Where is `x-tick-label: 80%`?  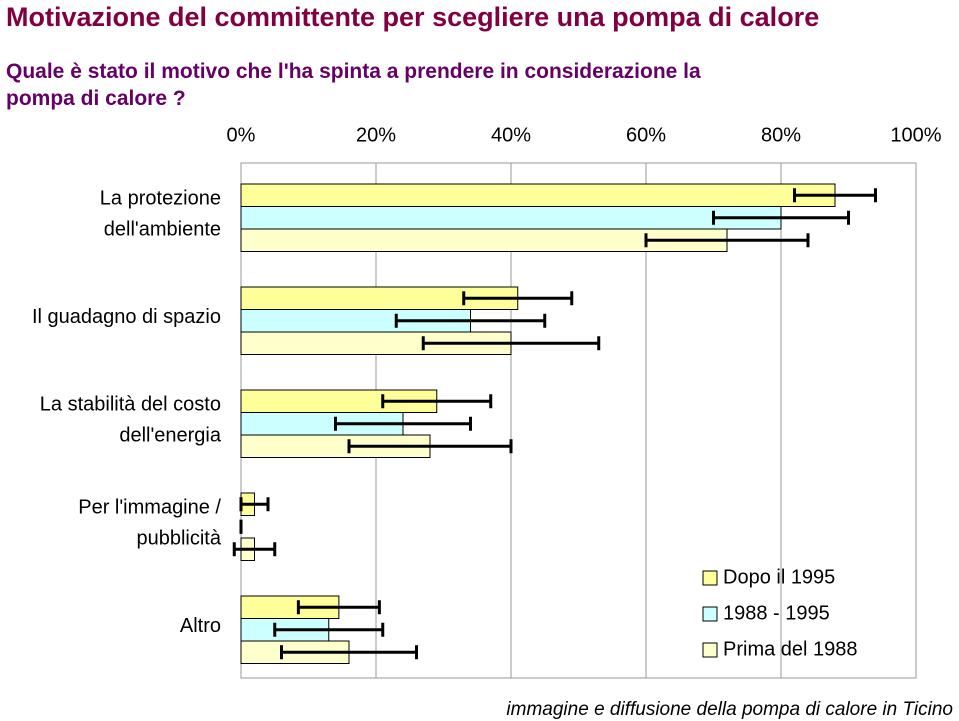 x-tick-label: 80% is located at coordinates (781, 135).